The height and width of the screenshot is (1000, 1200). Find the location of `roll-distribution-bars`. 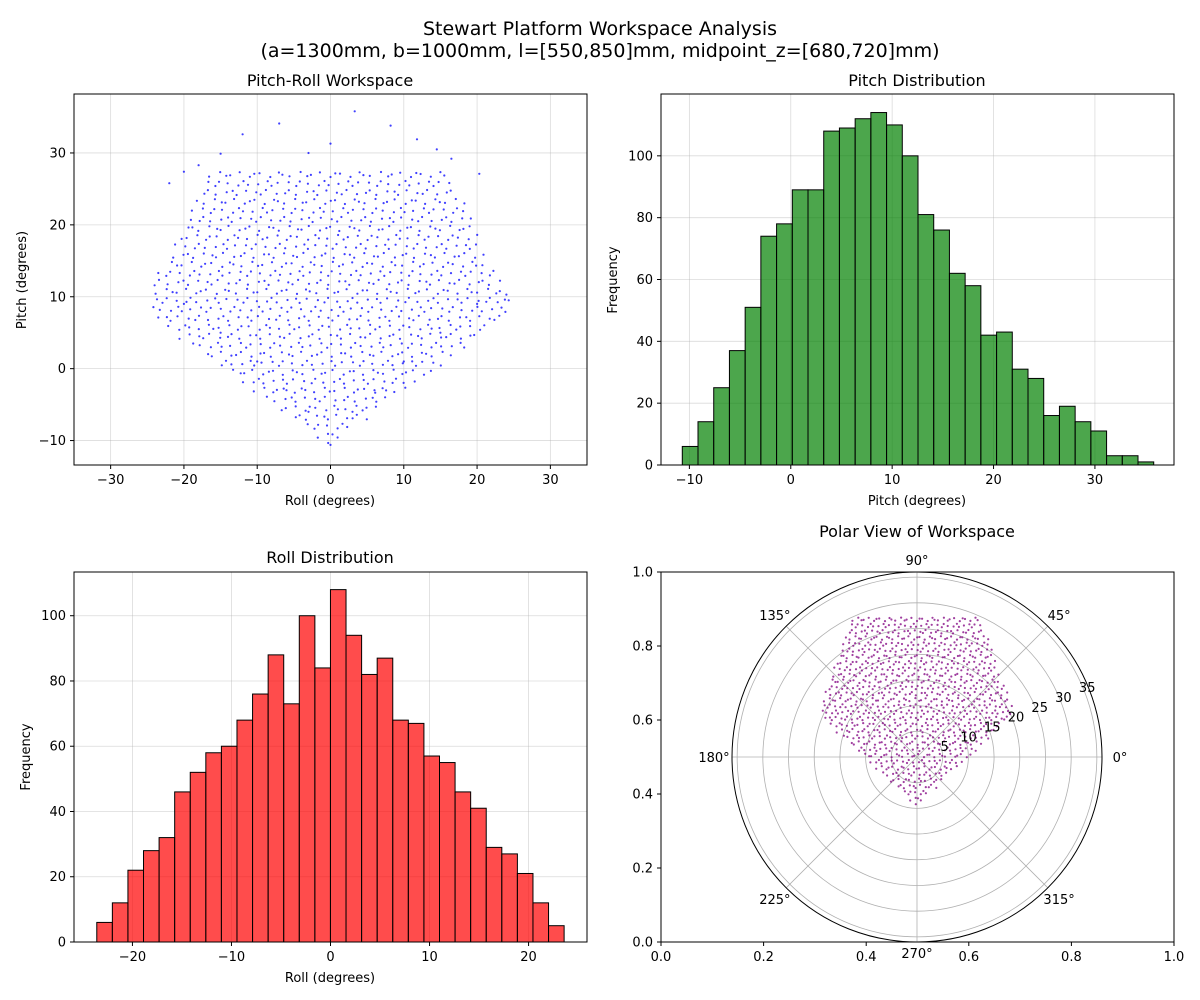

roll-distribution-bars is located at coordinates (330, 766).